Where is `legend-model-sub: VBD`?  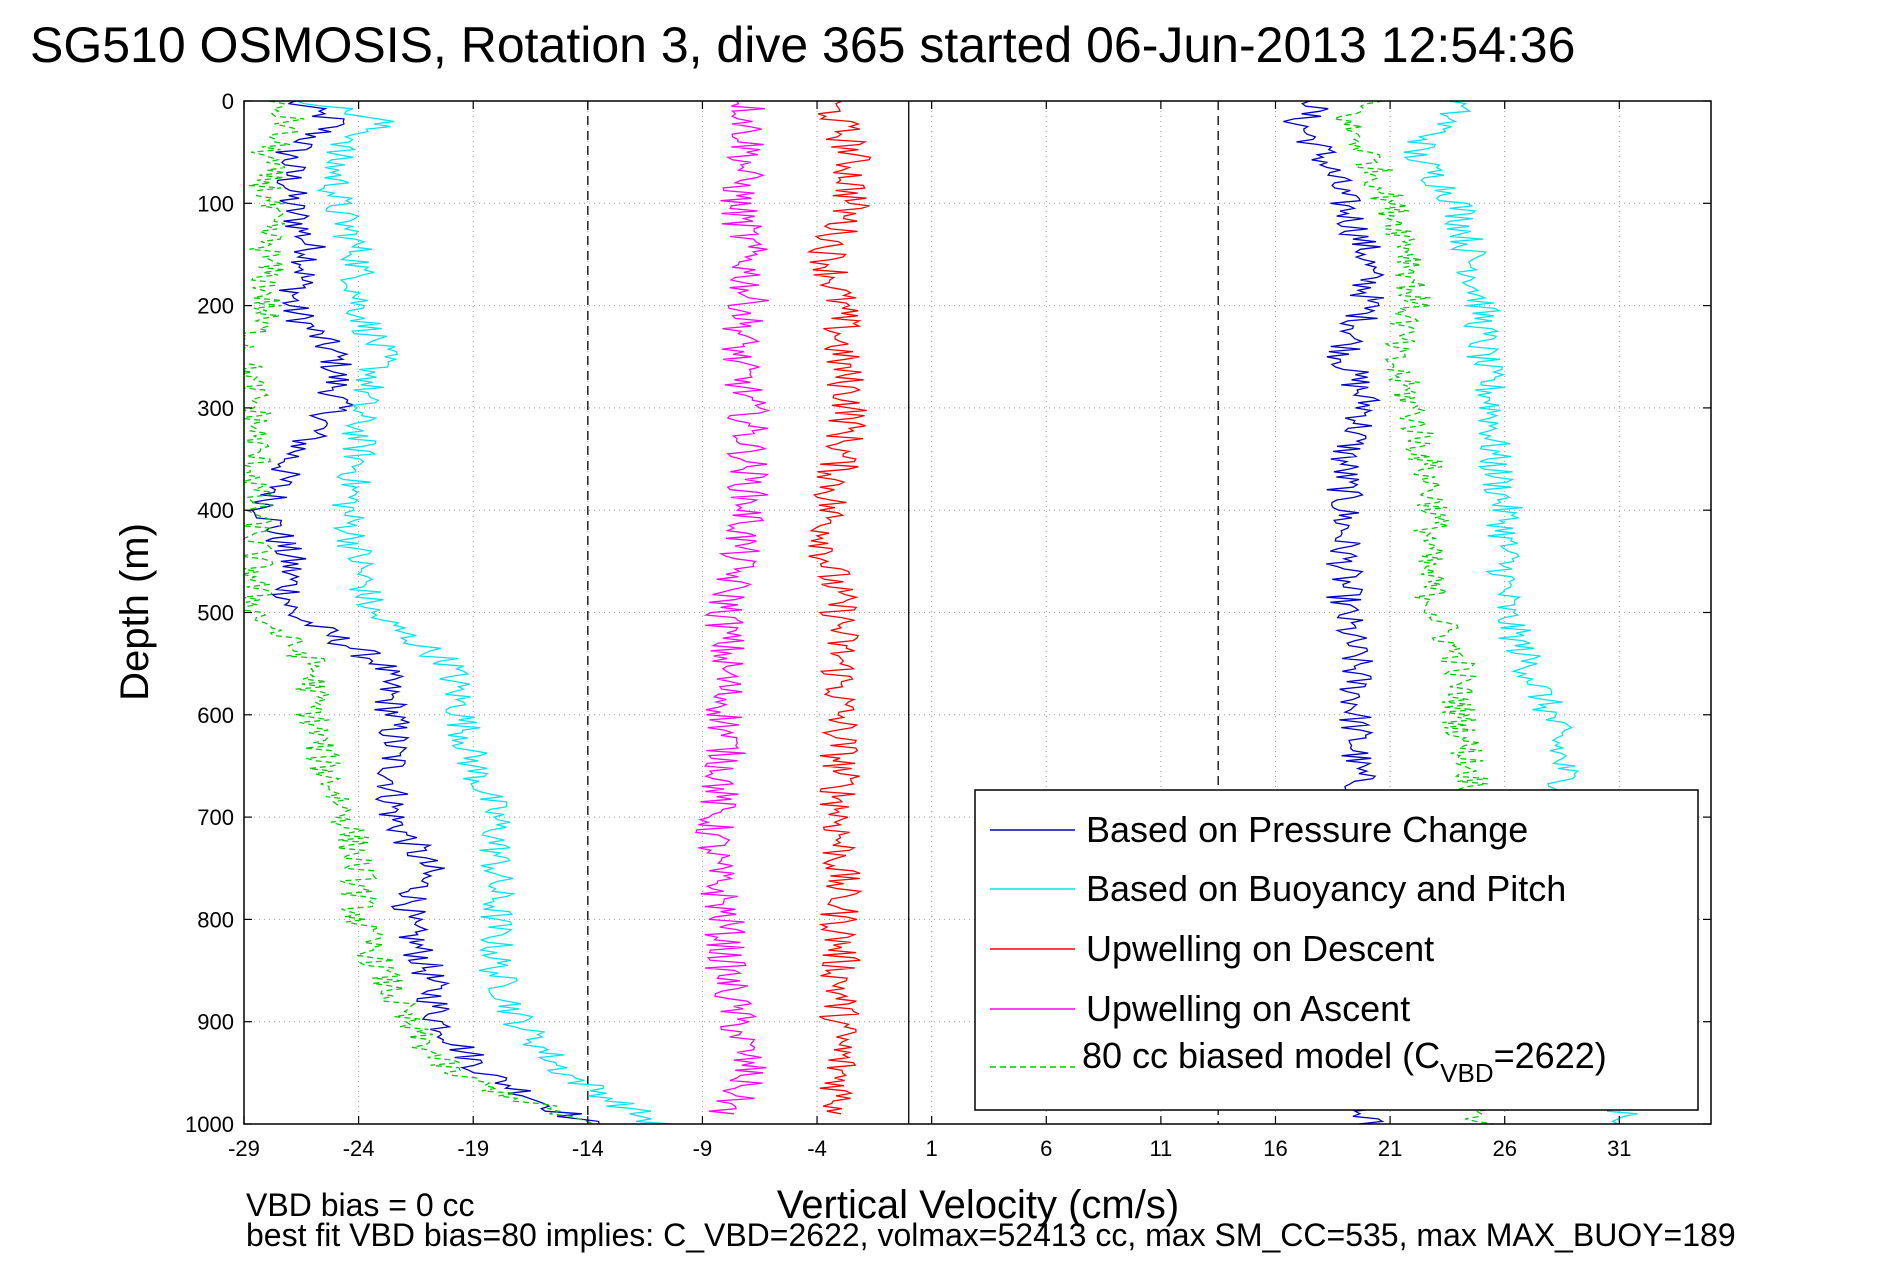 legend-model-sub: VBD is located at coordinates (1466, 1073).